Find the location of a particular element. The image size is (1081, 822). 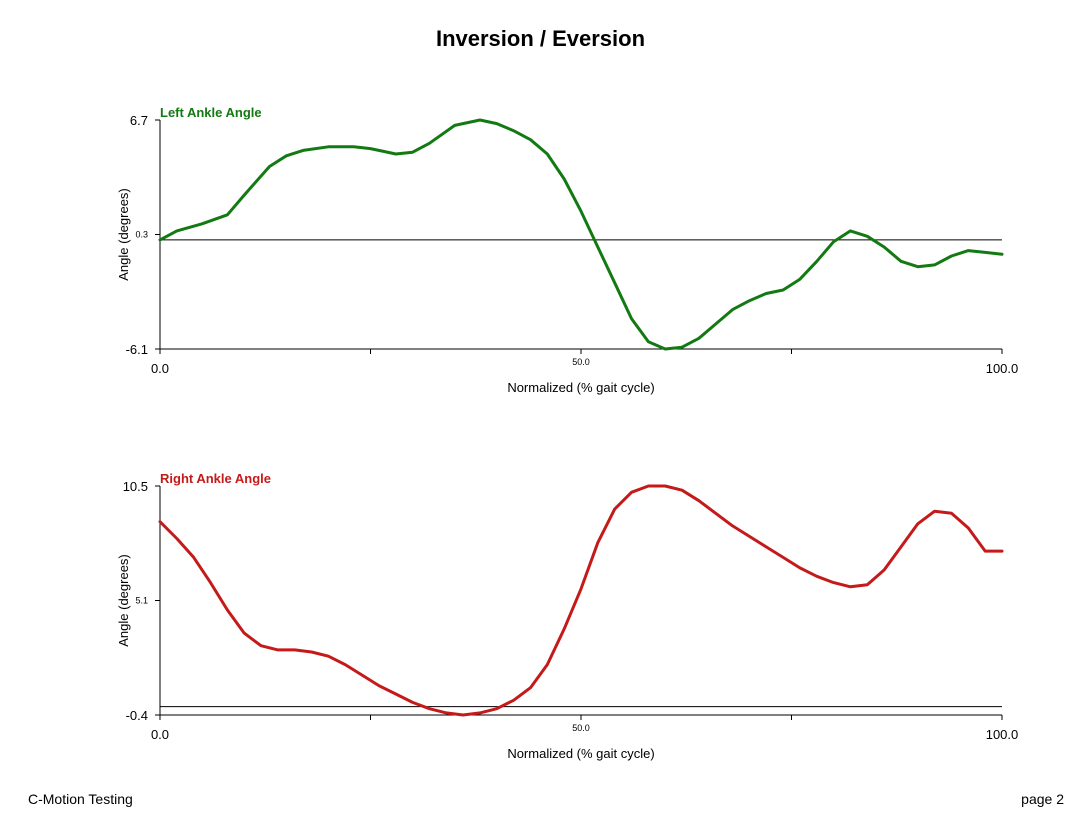

chart-title: Left Ankle Angle is located at coordinates (211, 112).